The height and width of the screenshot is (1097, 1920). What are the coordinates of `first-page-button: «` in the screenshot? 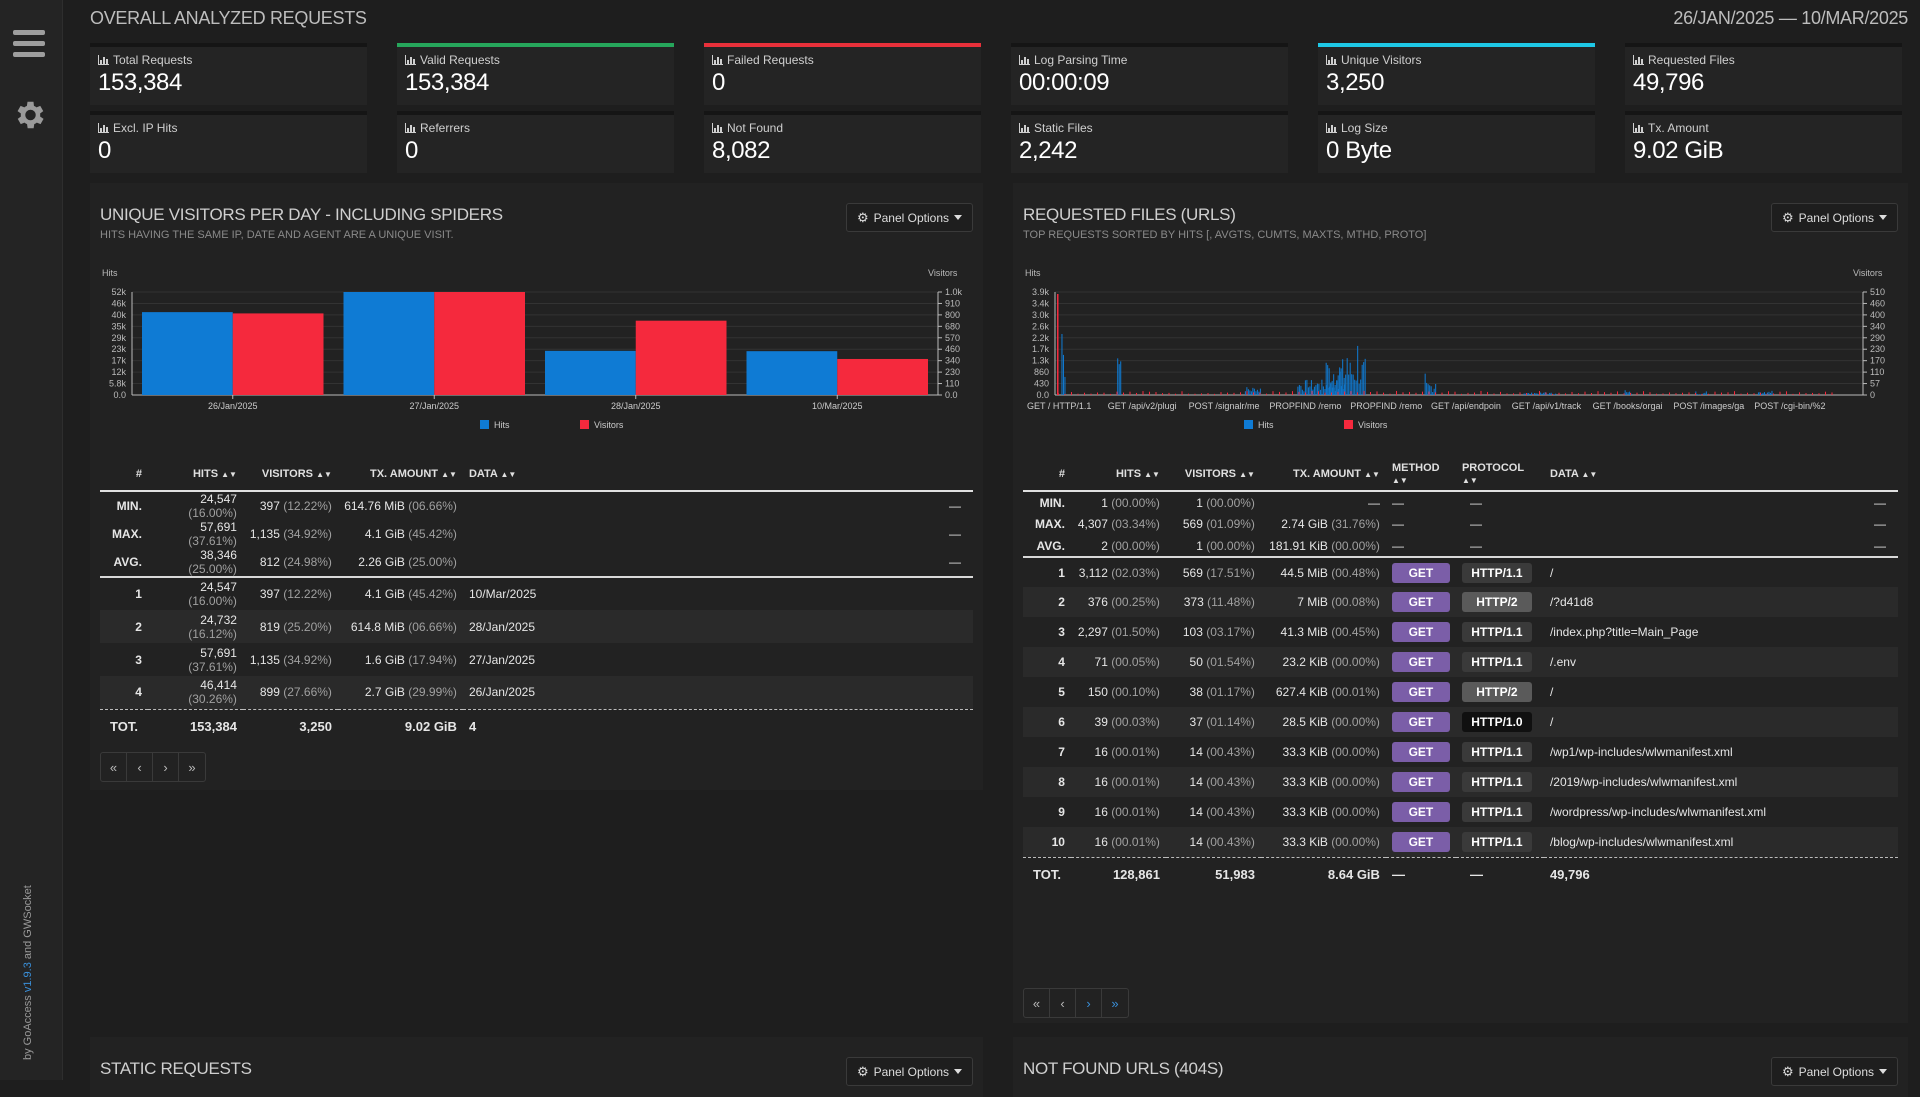 It's located at (1037, 1003).